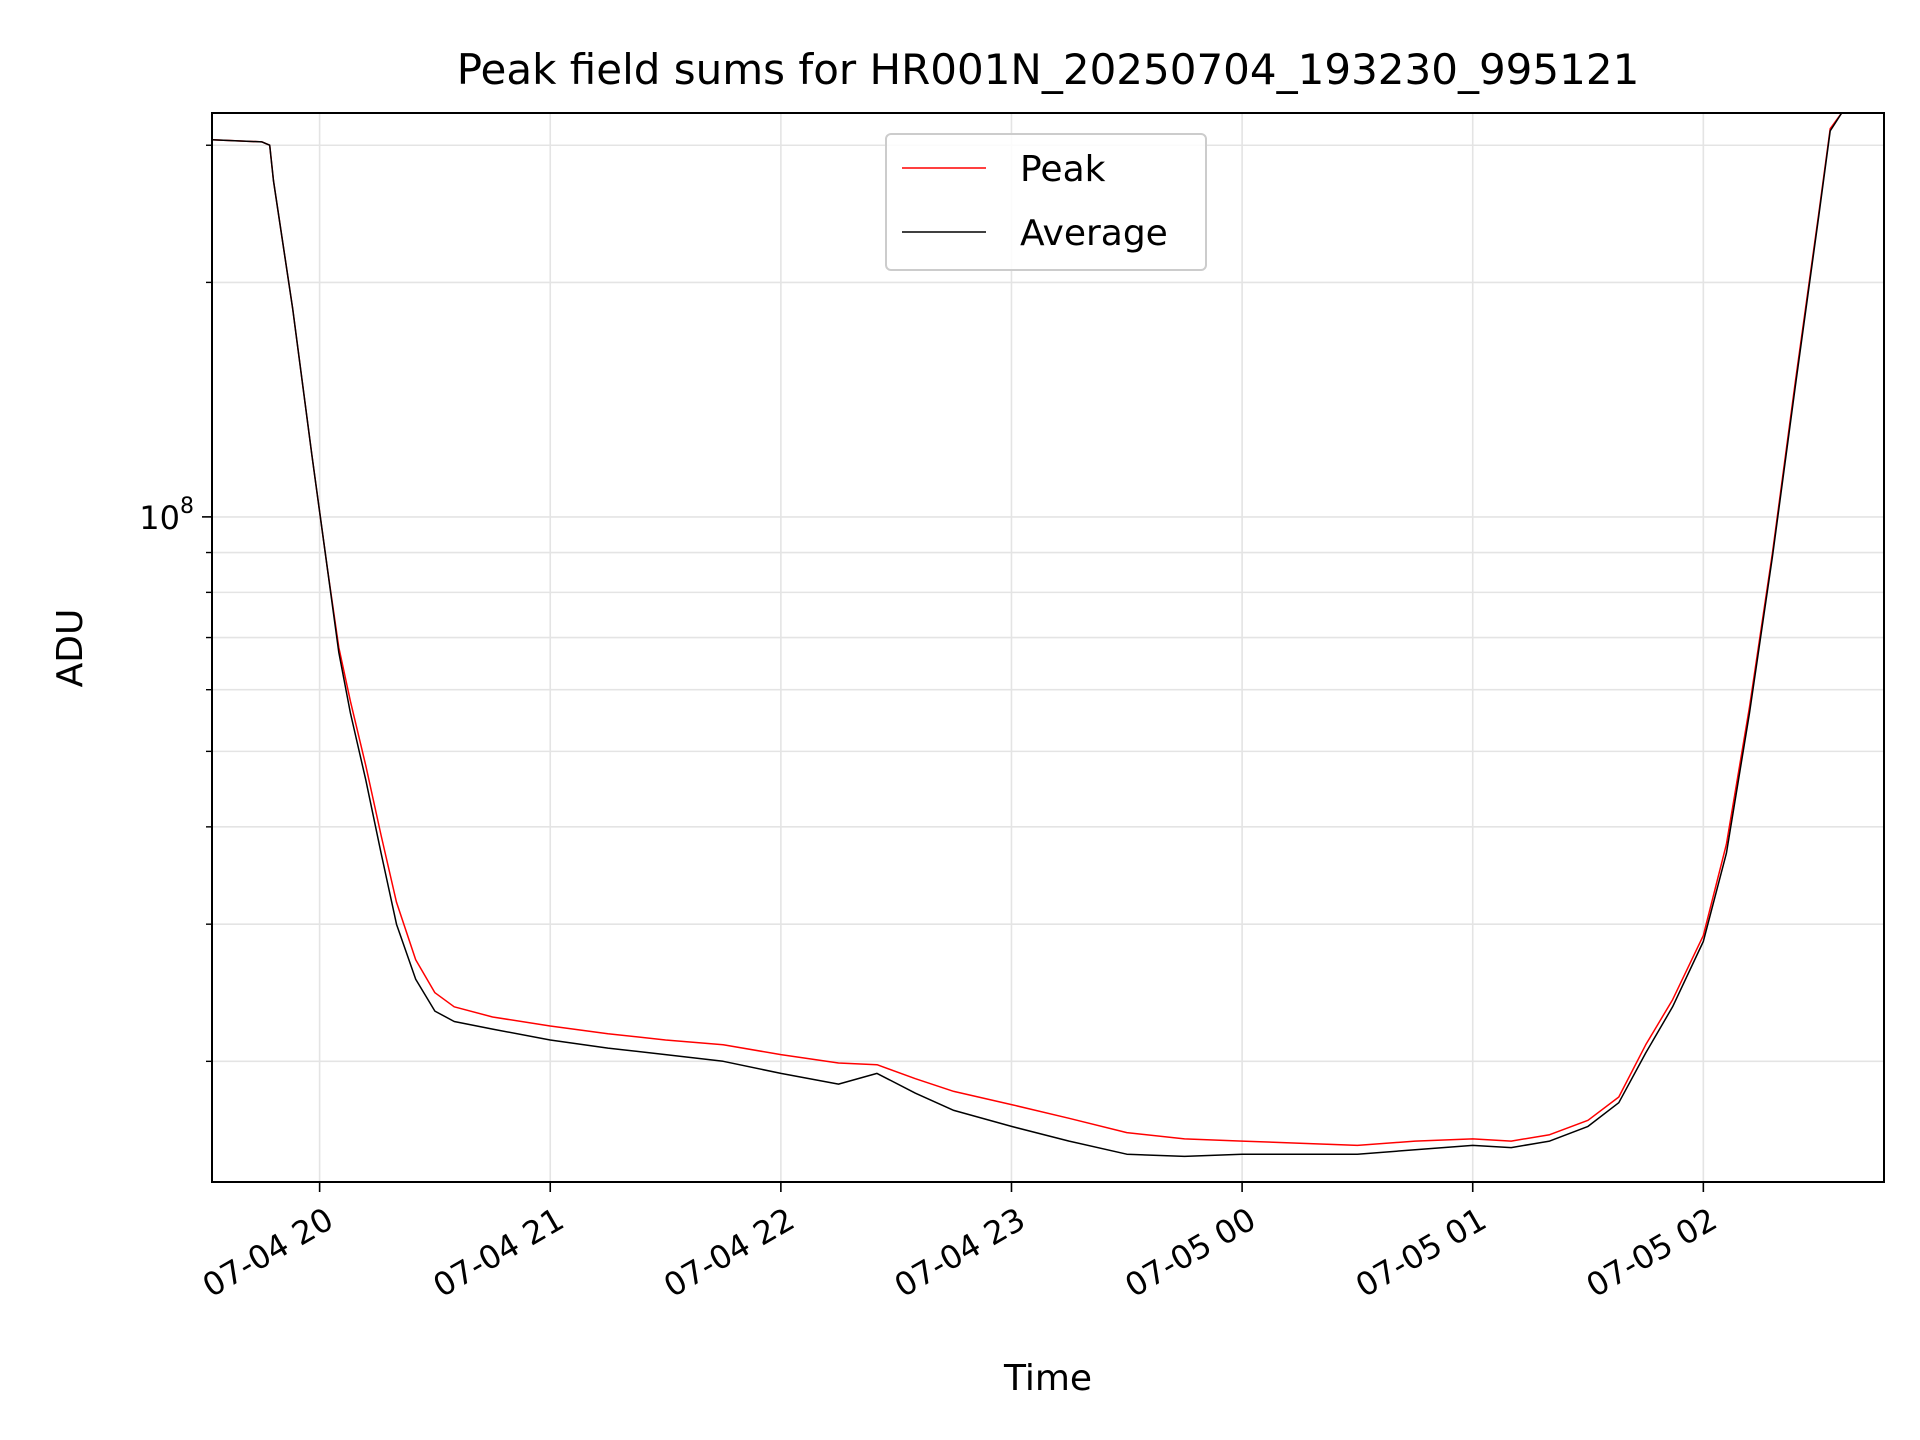  What do you see at coordinates (159, 518) in the screenshot?
I see `y-tick-label-base: 10` at bounding box center [159, 518].